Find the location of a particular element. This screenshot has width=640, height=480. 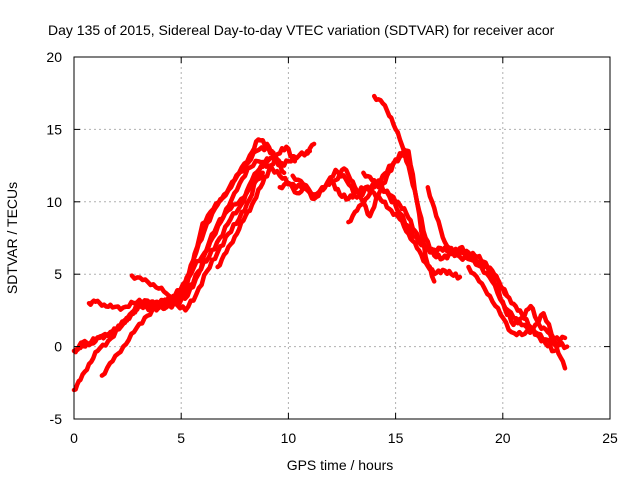

series-line-sat-p is located at coordinates (517, 304).